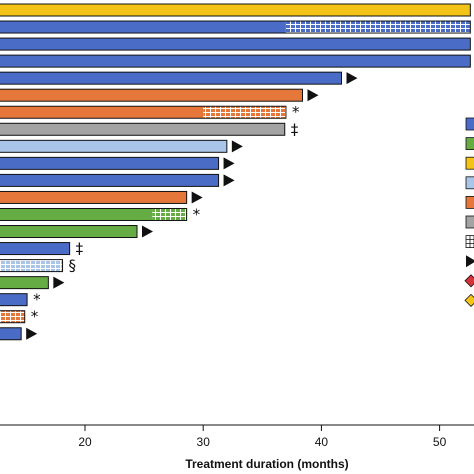 This screenshot has width=474, height=474. Describe the element at coordinates (322, 442) in the screenshot. I see `x-tick-label: 40` at that location.